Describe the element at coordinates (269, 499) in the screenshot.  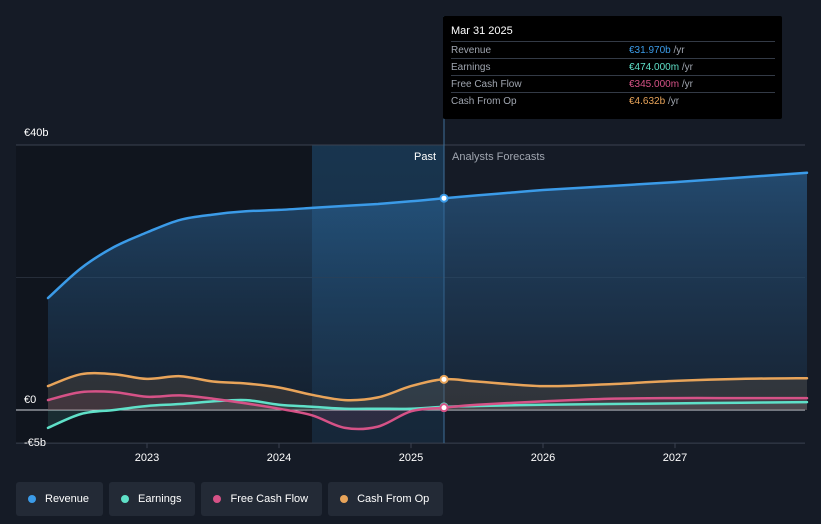
I see `legend-label: Free Cash Flow` at that location.